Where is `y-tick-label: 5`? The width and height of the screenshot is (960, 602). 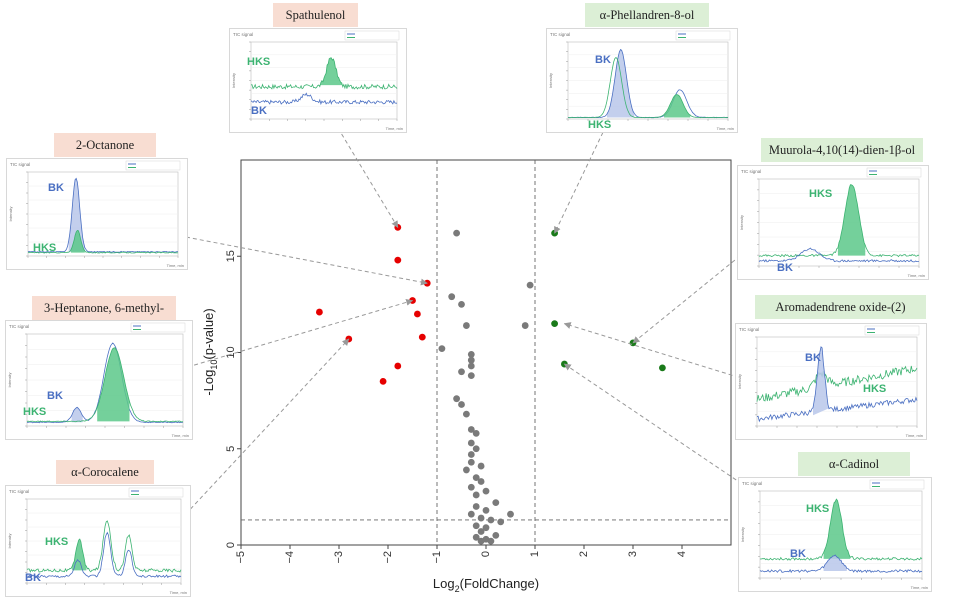 y-tick-label: 5 is located at coordinates (231, 449).